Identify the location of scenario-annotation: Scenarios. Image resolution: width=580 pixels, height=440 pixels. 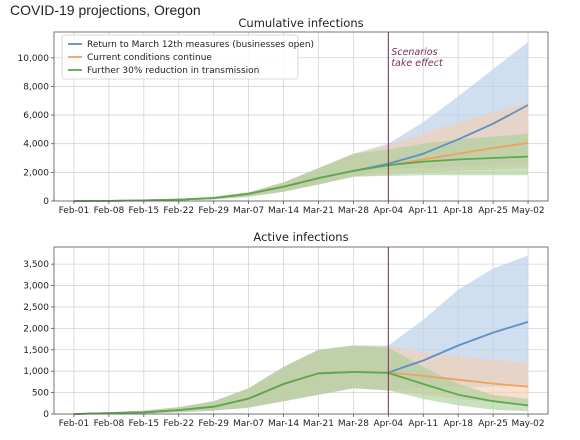
(414, 52).